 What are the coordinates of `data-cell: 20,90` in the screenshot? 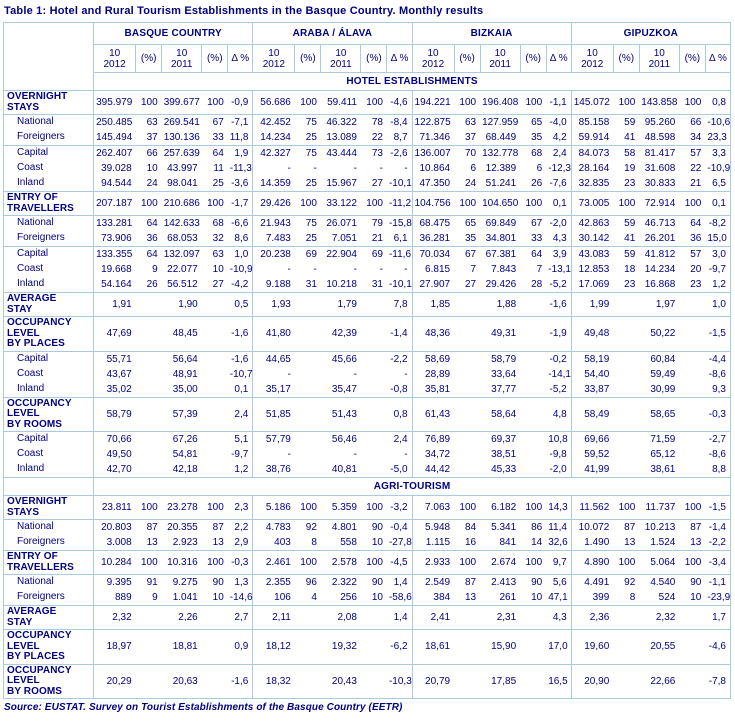 It's located at (592, 681).